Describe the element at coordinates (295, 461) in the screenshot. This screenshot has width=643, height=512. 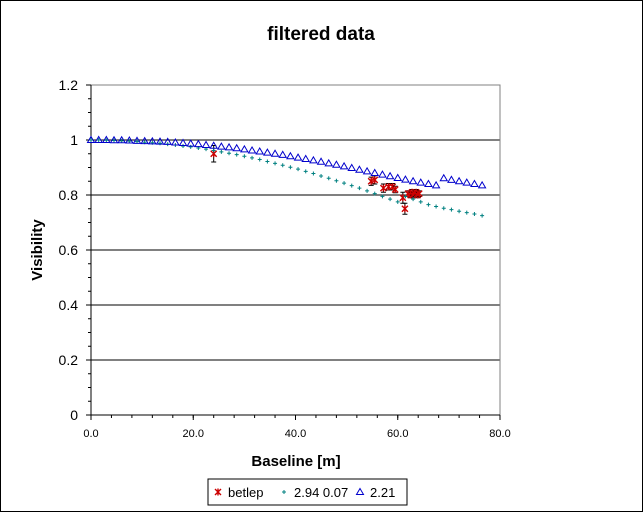
I see `x-axis-label: Baseline [m]` at that location.